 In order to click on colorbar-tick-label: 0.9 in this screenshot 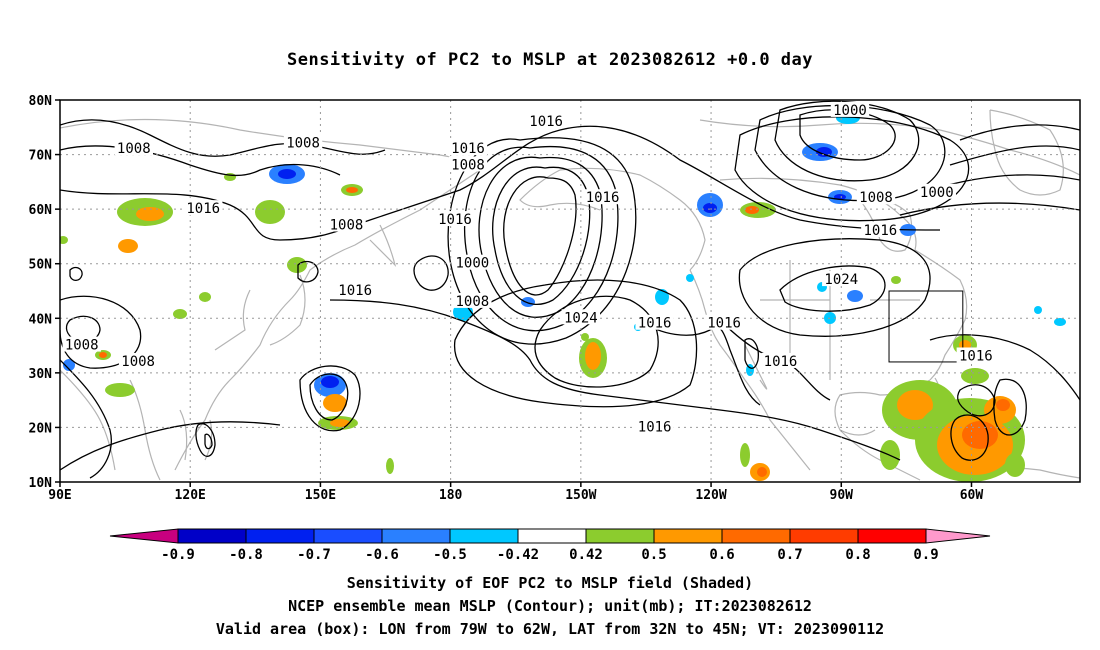, I will do `click(925, 555)`.